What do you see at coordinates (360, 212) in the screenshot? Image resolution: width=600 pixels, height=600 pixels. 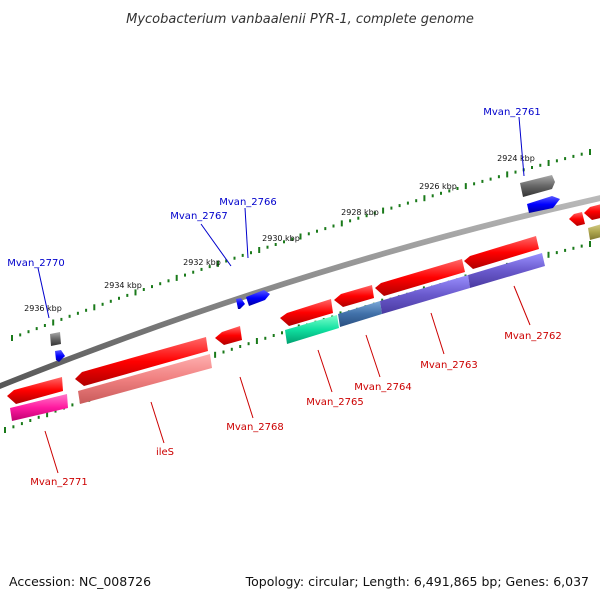 I see `scale-label-2928: 2928 kbp` at bounding box center [360, 212].